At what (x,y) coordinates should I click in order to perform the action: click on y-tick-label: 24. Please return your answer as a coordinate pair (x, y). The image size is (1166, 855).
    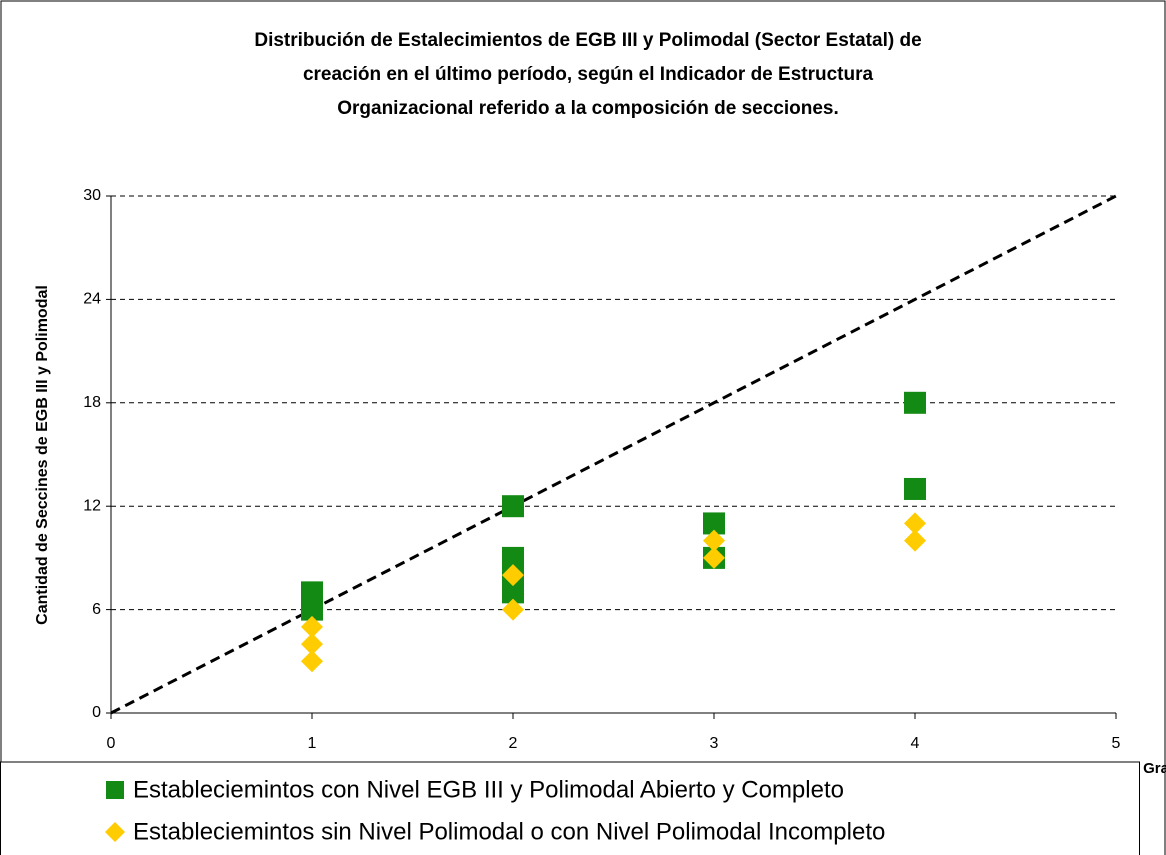
    Looking at the image, I should click on (92, 299).